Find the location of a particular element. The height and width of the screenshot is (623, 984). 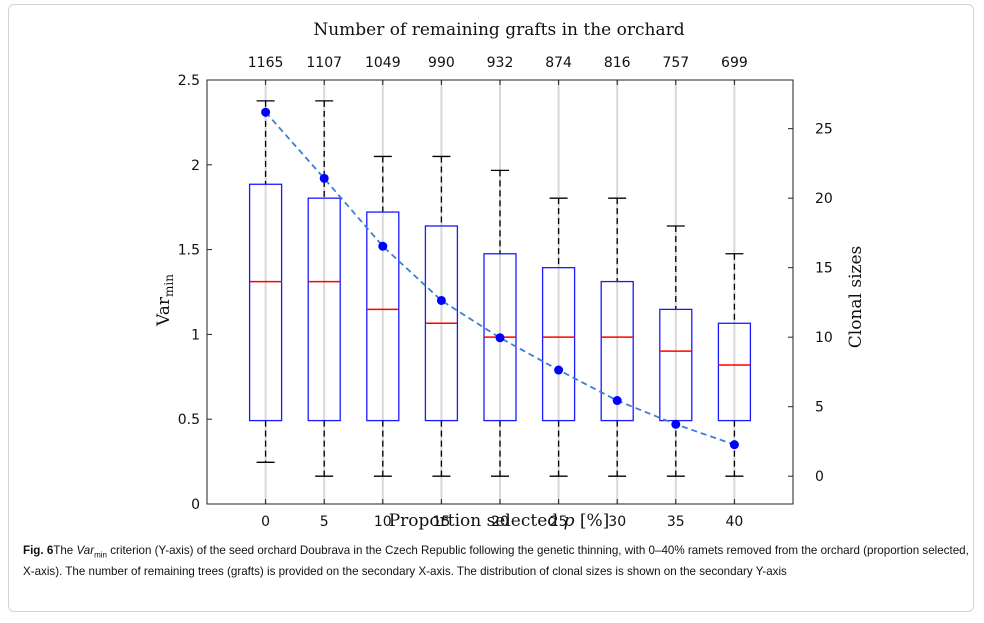

top-tick-label-3: 990 is located at coordinates (441, 63).